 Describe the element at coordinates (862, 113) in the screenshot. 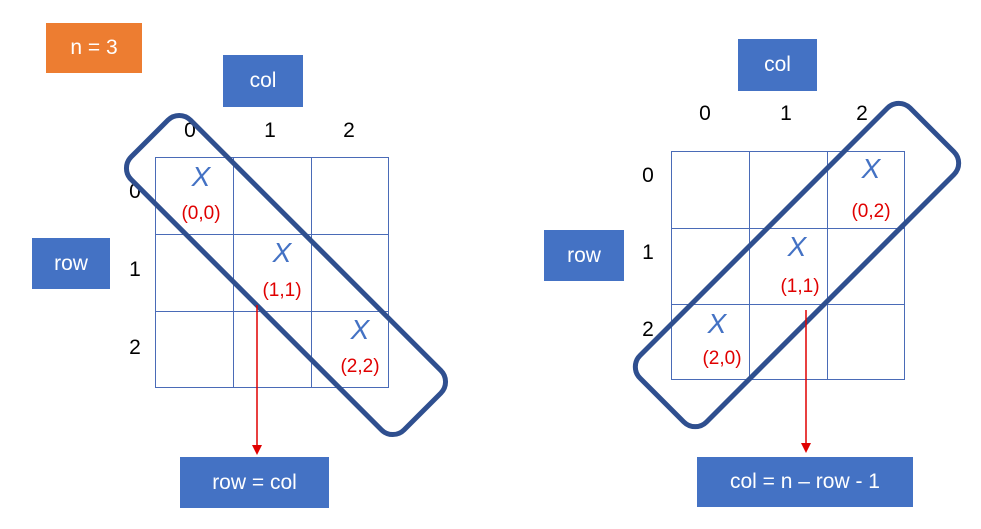

I see `right-col-index-2: 2` at that location.